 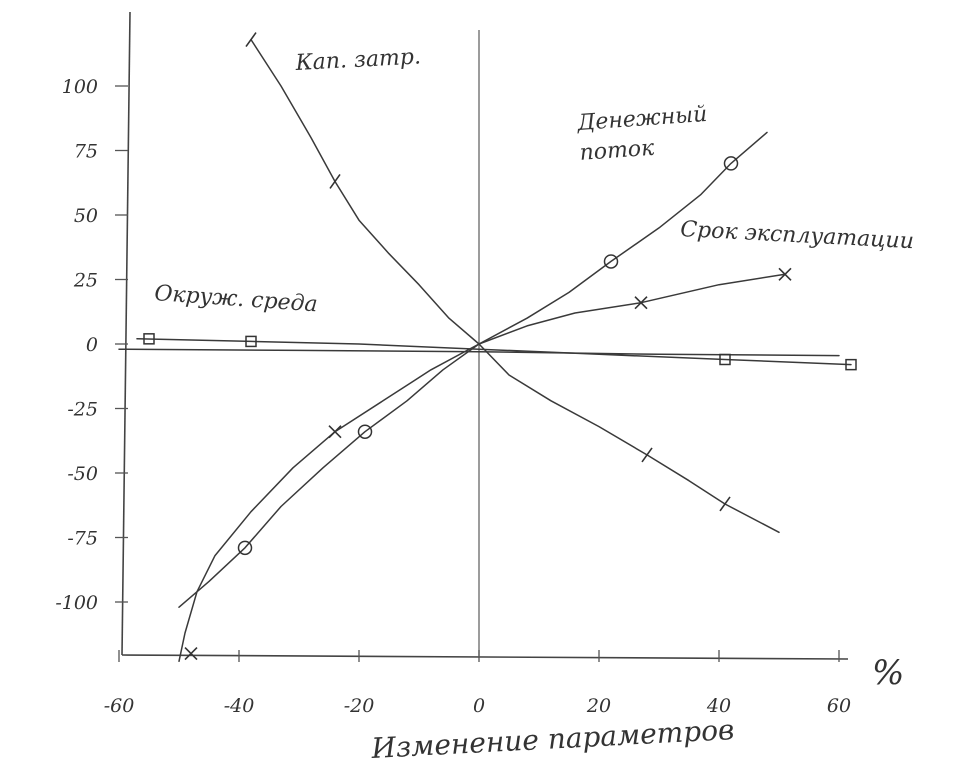 I want to click on y-tick-label: 100, so click(x=80, y=87).